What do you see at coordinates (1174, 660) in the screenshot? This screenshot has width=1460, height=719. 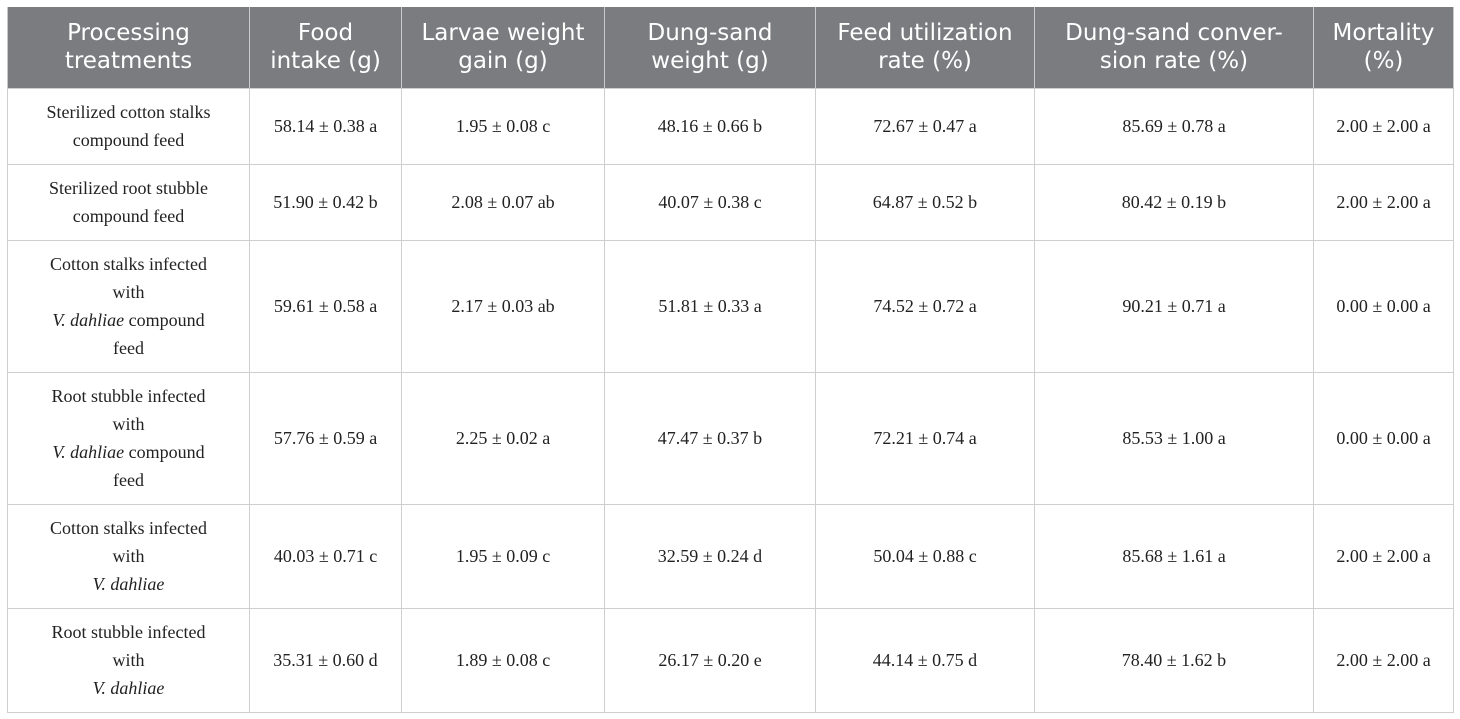 I see `dung-sand-conversion-rate-cell: 78.40 ± 1.62 b` at bounding box center [1174, 660].